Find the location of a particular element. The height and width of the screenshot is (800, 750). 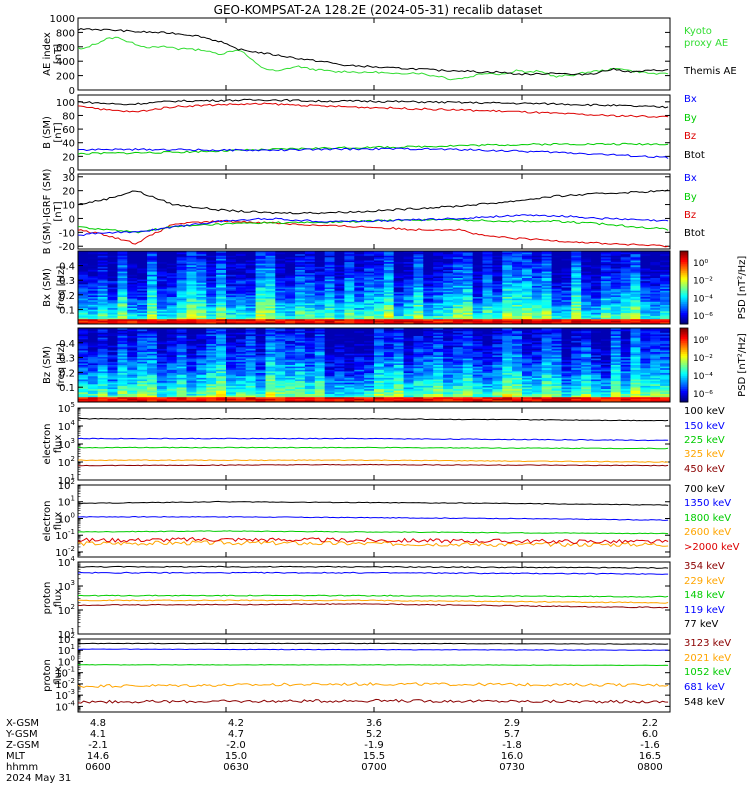

legend-entry: 100 keV is located at coordinates (704, 411).